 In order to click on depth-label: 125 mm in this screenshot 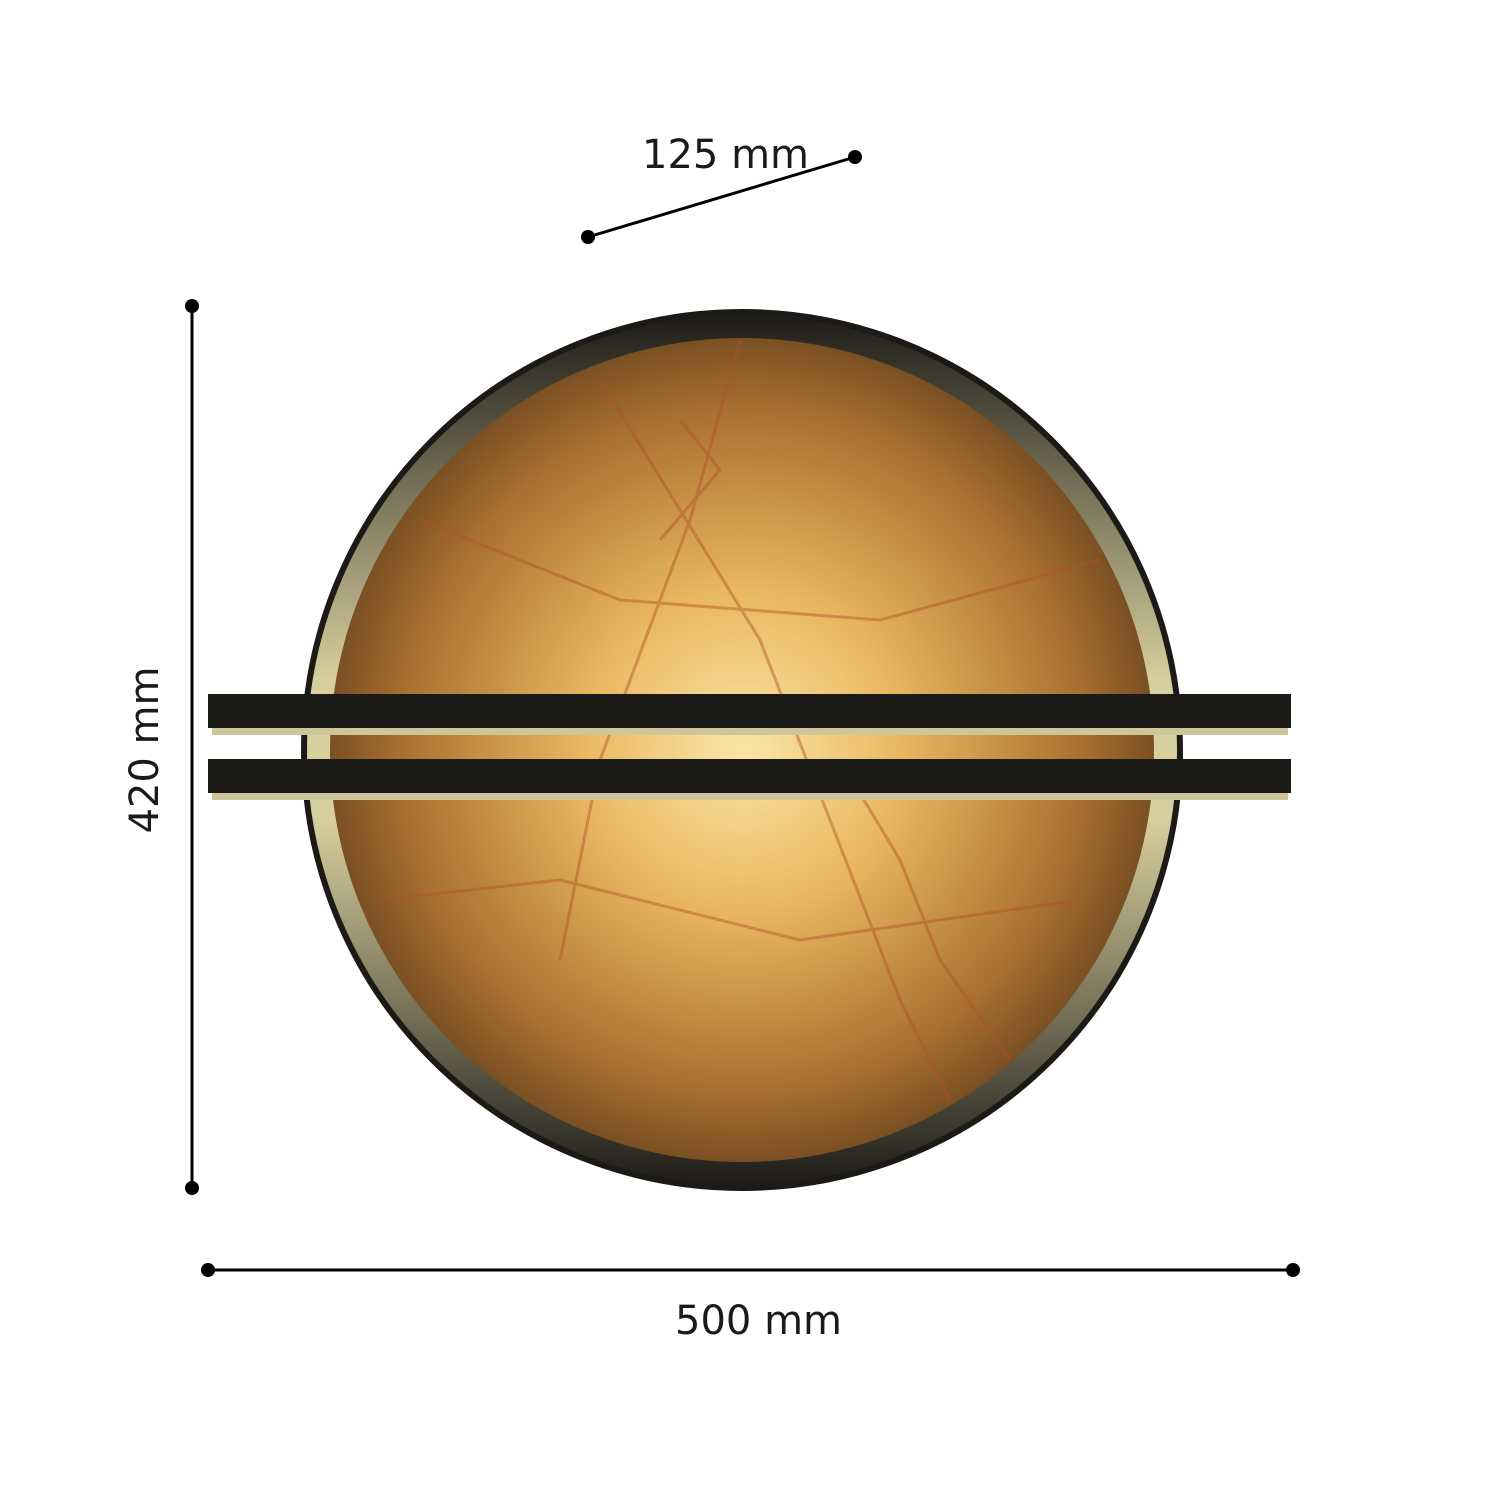, I will do `click(725, 155)`.